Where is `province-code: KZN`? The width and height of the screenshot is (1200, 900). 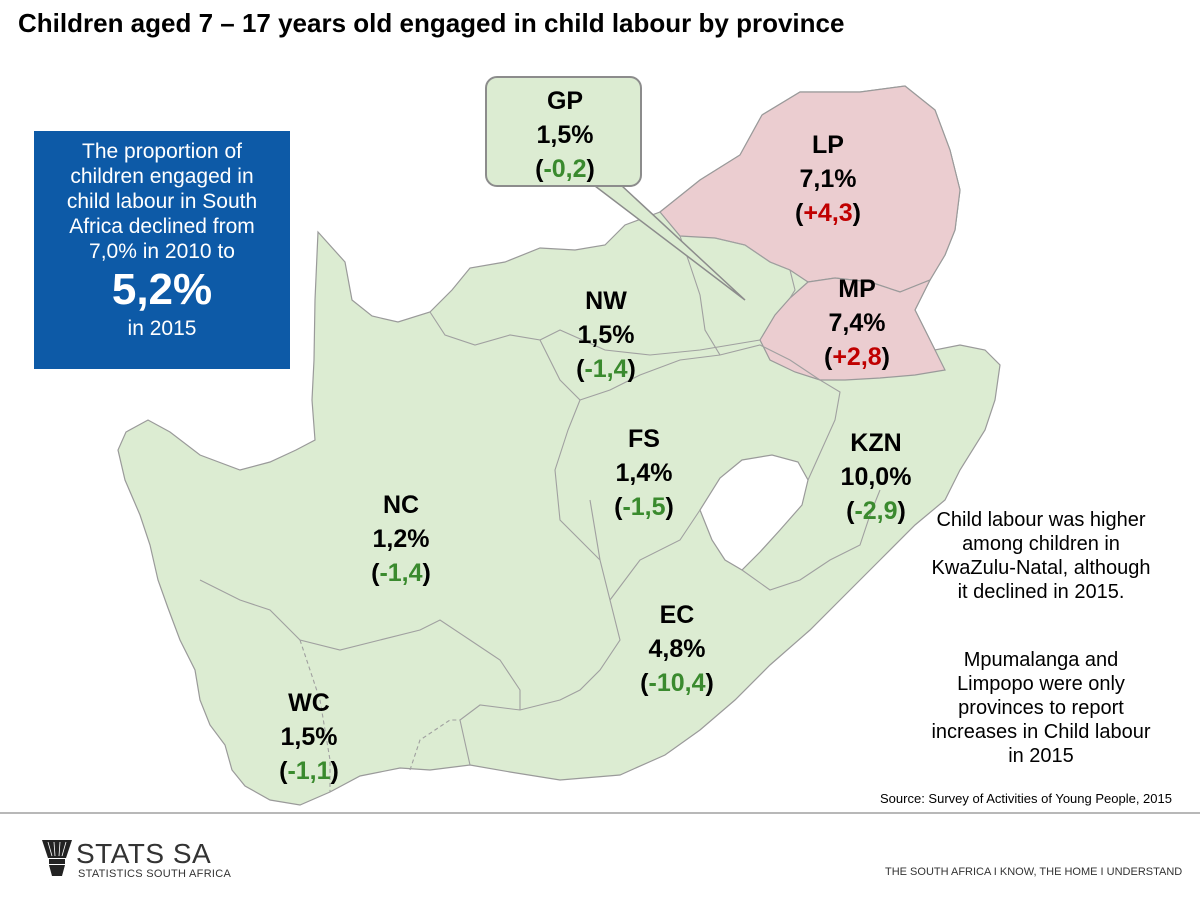 province-code: KZN is located at coordinates (876, 443).